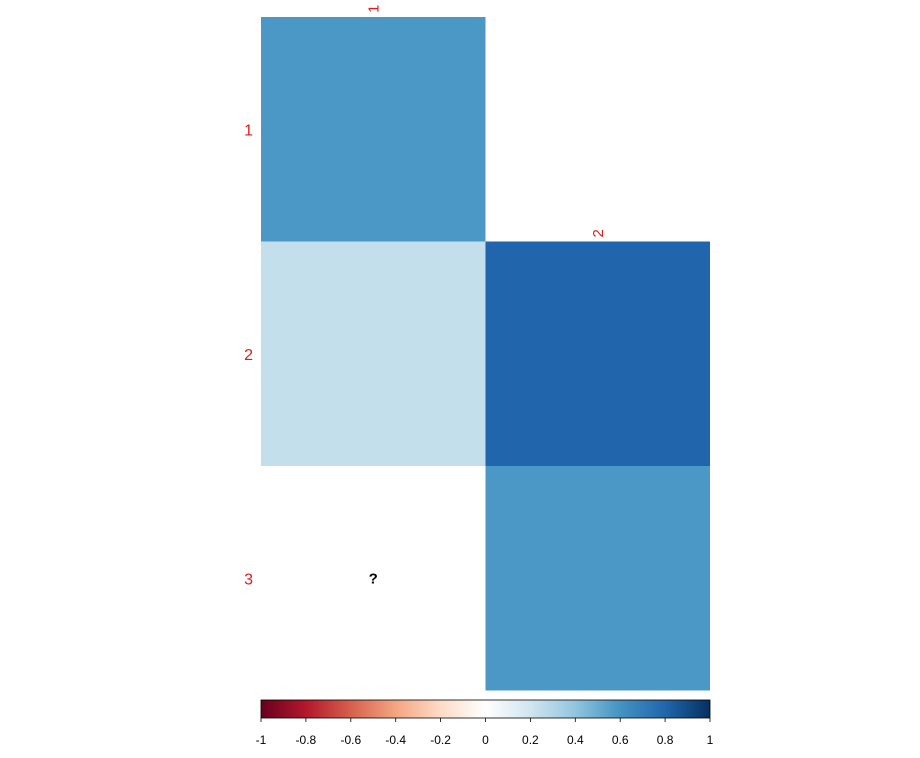  I want to click on row-label-1: 1, so click(248, 130).